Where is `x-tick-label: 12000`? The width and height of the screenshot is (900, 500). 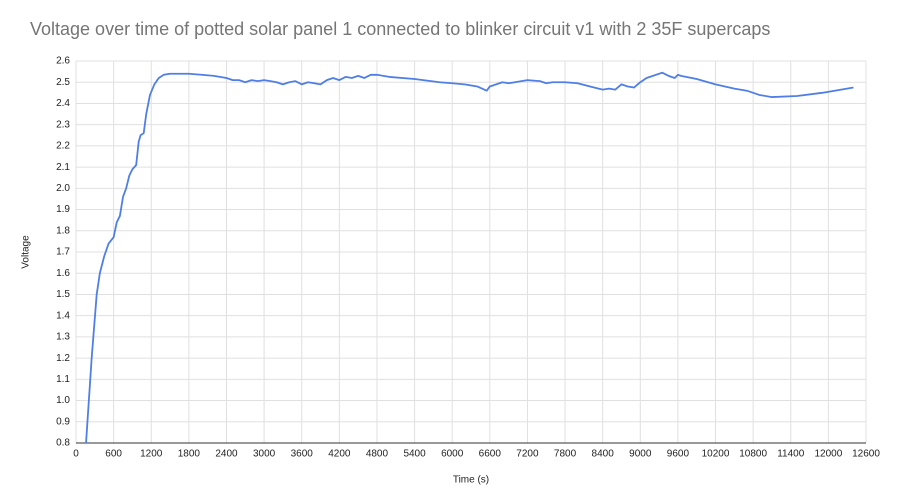
x-tick-label: 12000 is located at coordinates (828, 454).